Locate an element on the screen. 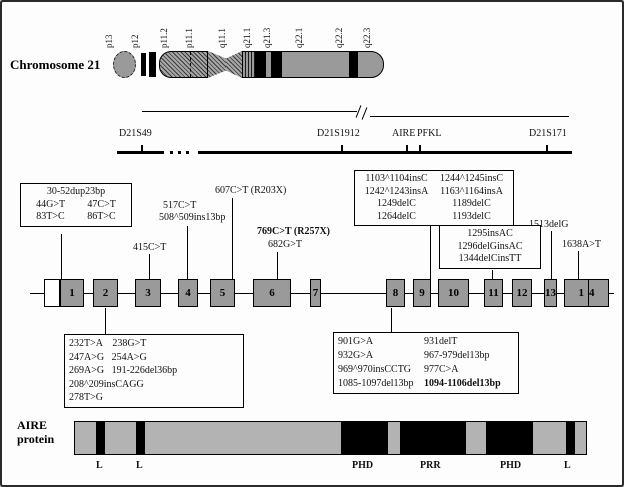 Image resolution: width=624 pixels, height=487 pixels. band-label-q22-3: q22.3 is located at coordinates (367, 37).